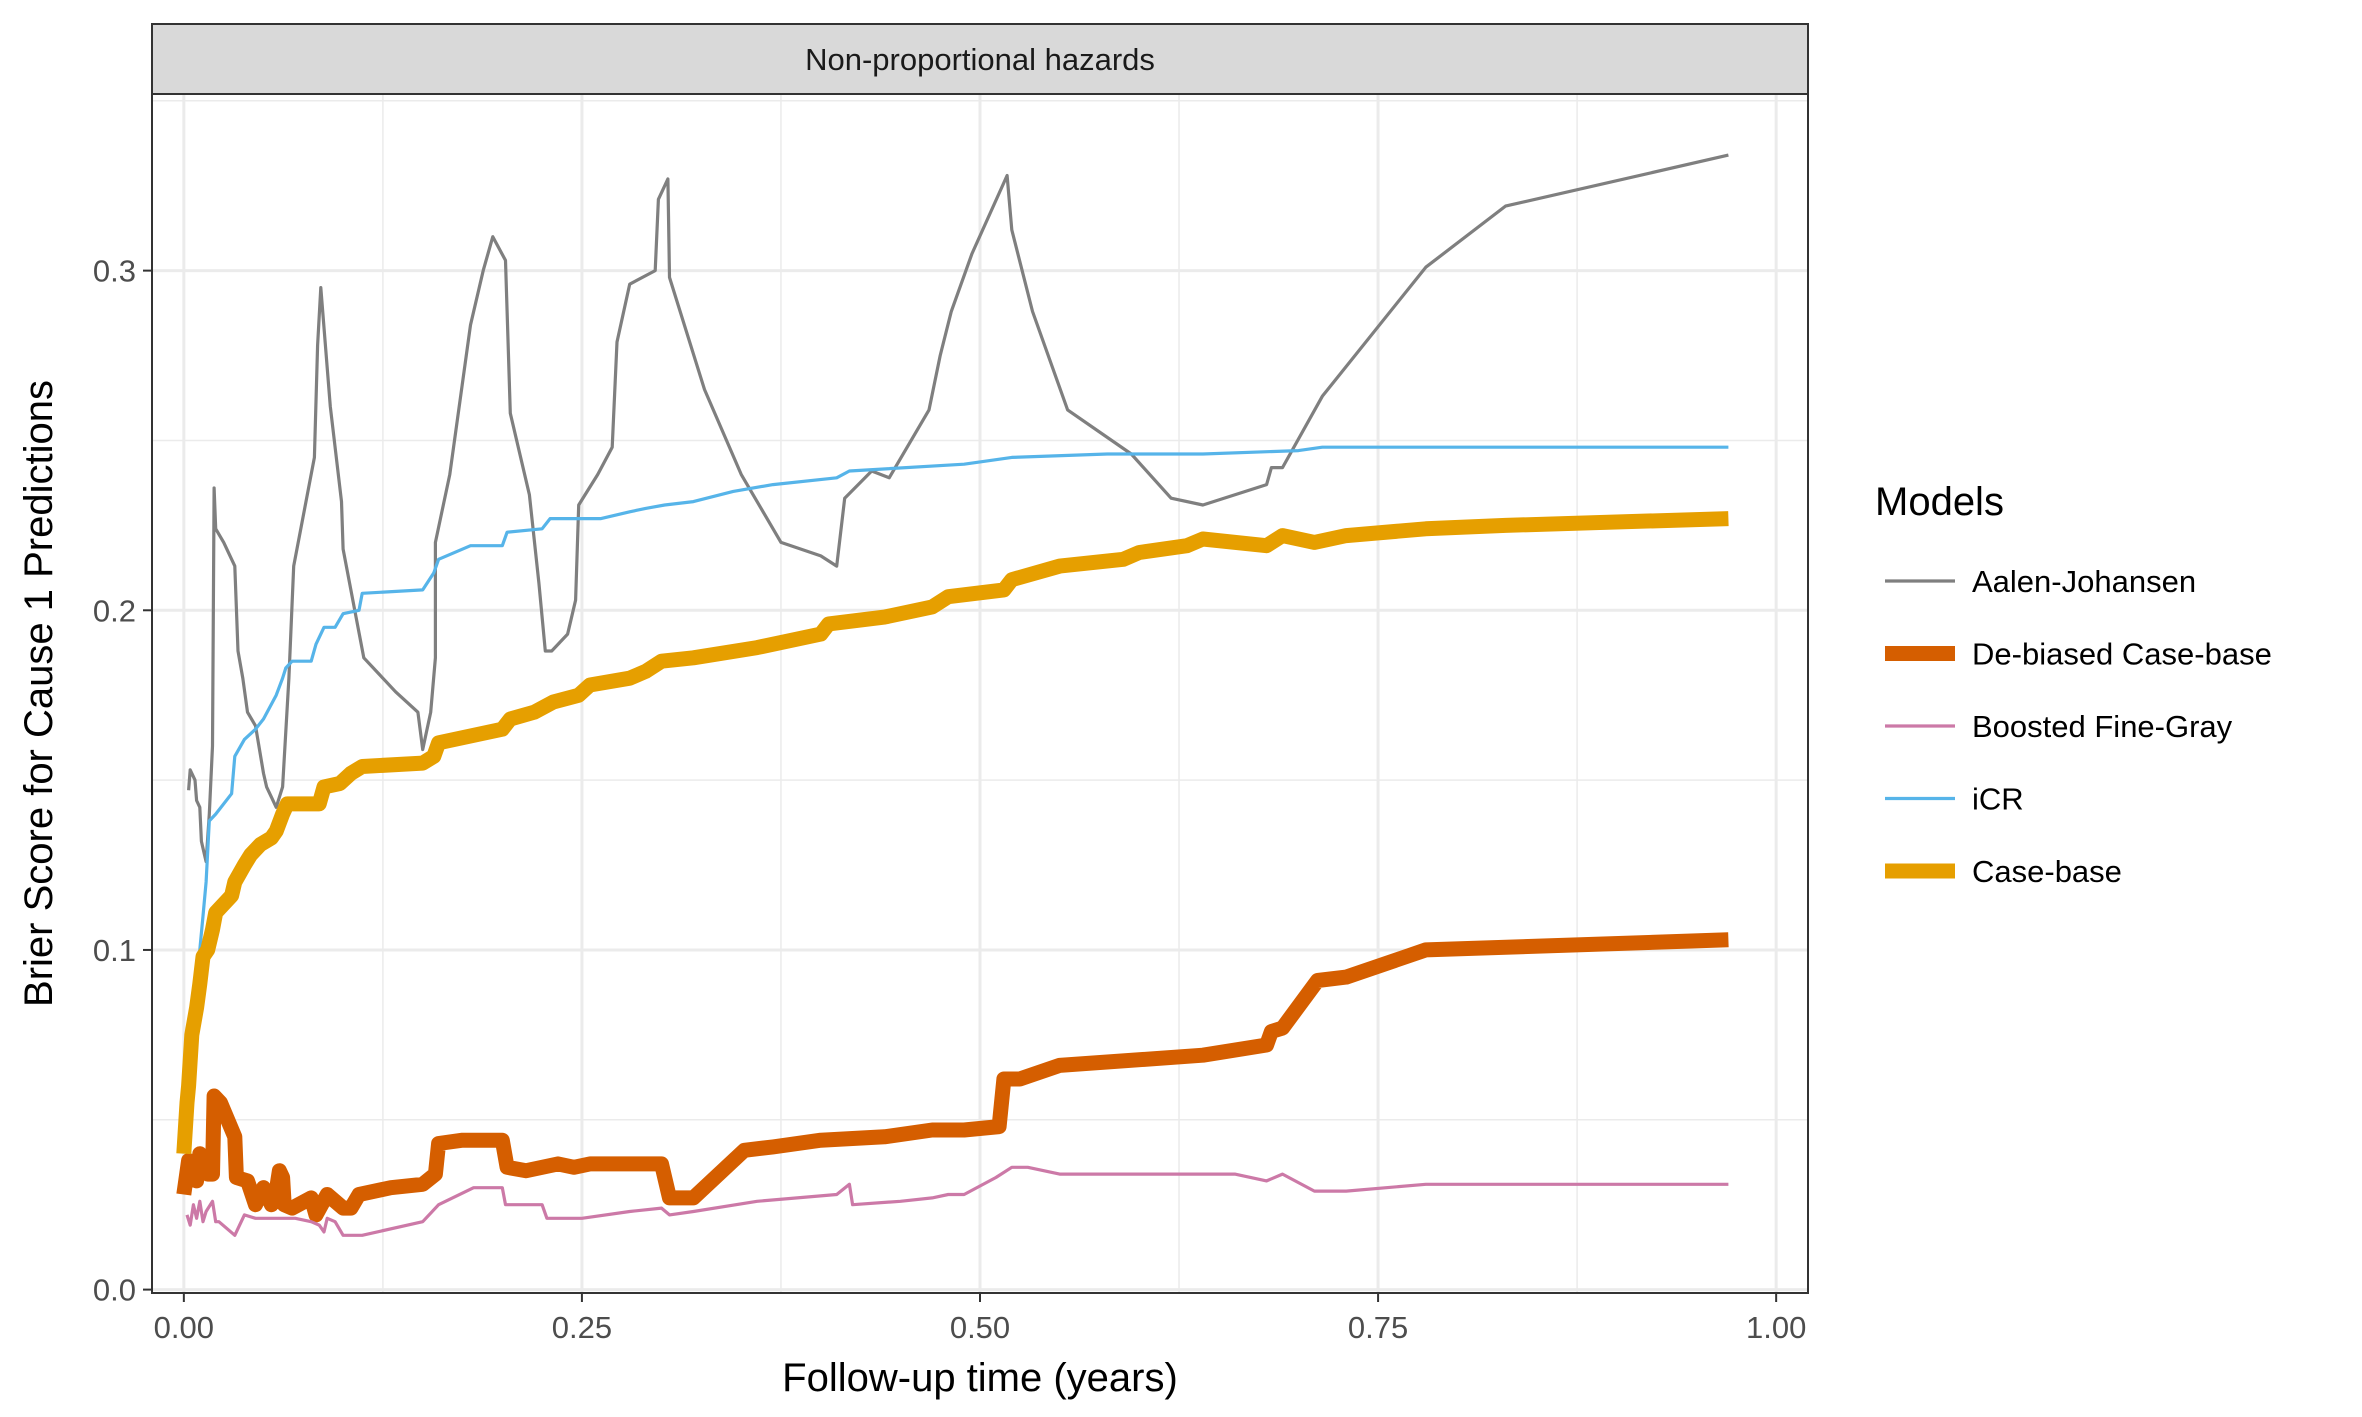  I want to click on y-tick-label: 0.1, so click(114, 950).